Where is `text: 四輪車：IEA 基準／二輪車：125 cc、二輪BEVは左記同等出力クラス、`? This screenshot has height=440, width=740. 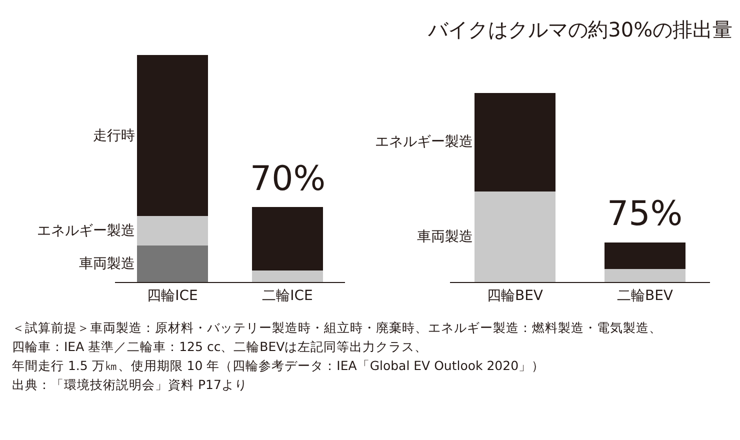
text: 四輪車：IEA 基準／二輪車：125 cc、二輪BEVは左記同等出力クラス、 is located at coordinates (220, 347).